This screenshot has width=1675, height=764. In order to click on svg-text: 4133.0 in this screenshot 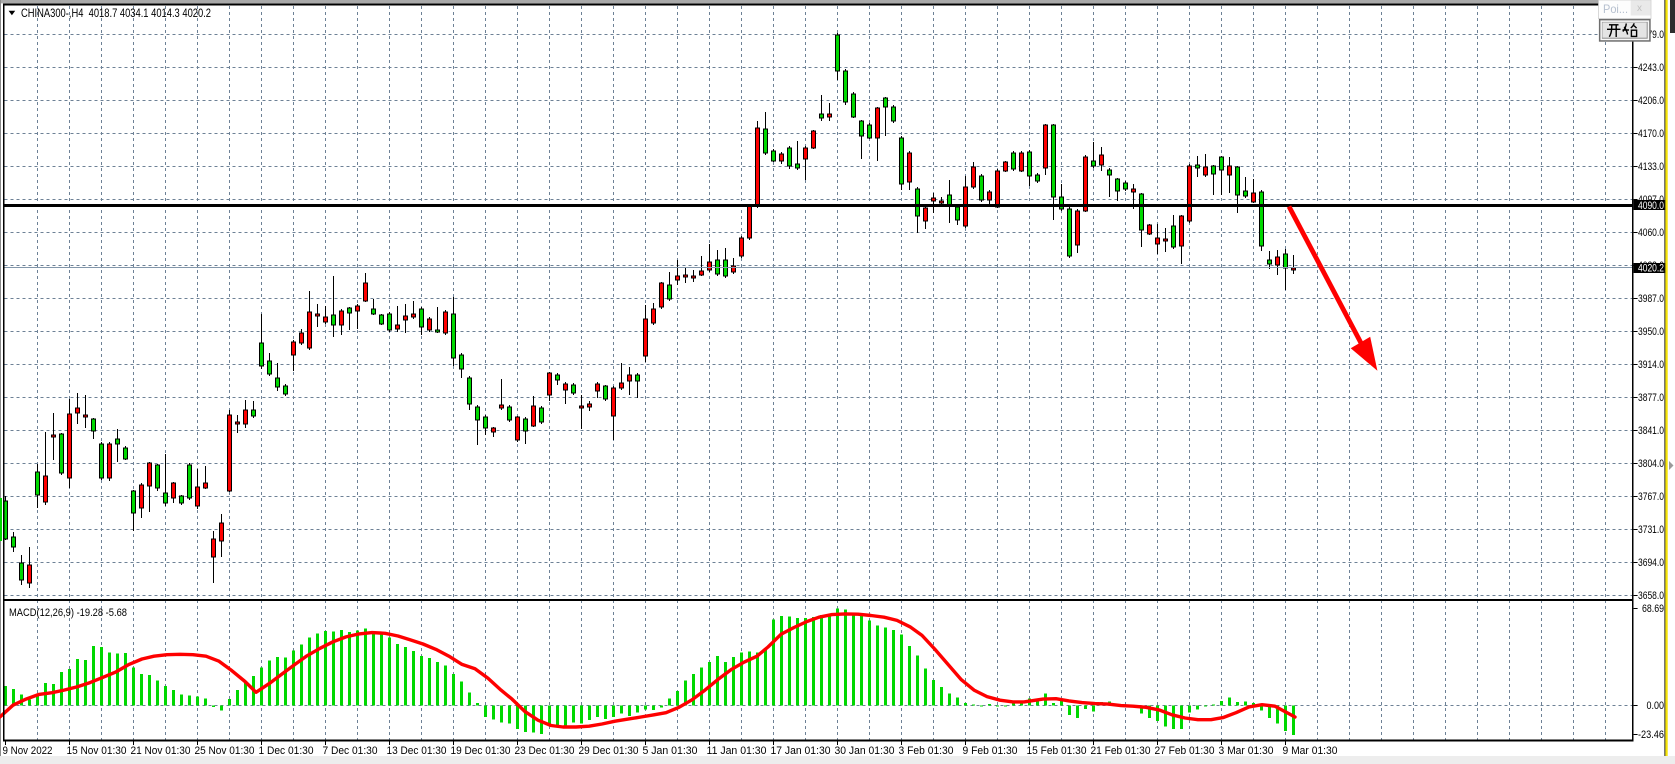, I will do `click(1651, 167)`.